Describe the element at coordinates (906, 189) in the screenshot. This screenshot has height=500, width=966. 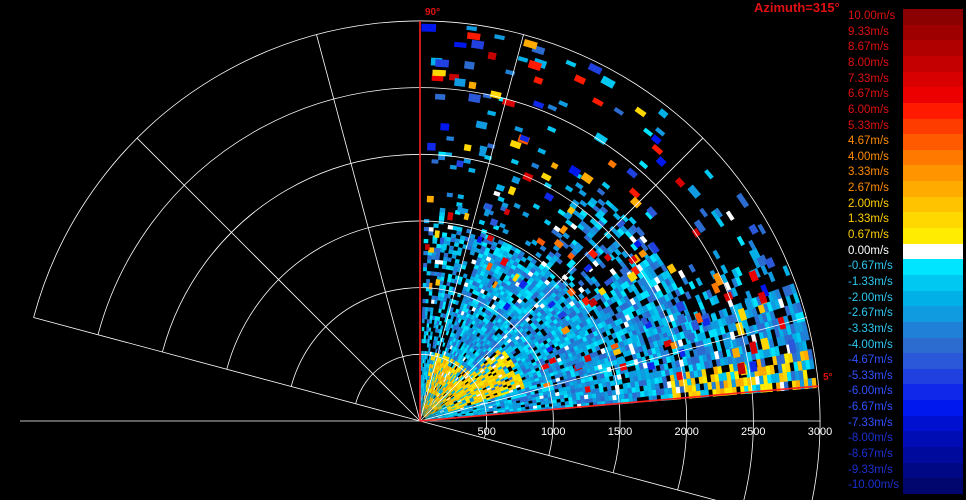
I see `colorbar-row: 2.67m/s` at that location.